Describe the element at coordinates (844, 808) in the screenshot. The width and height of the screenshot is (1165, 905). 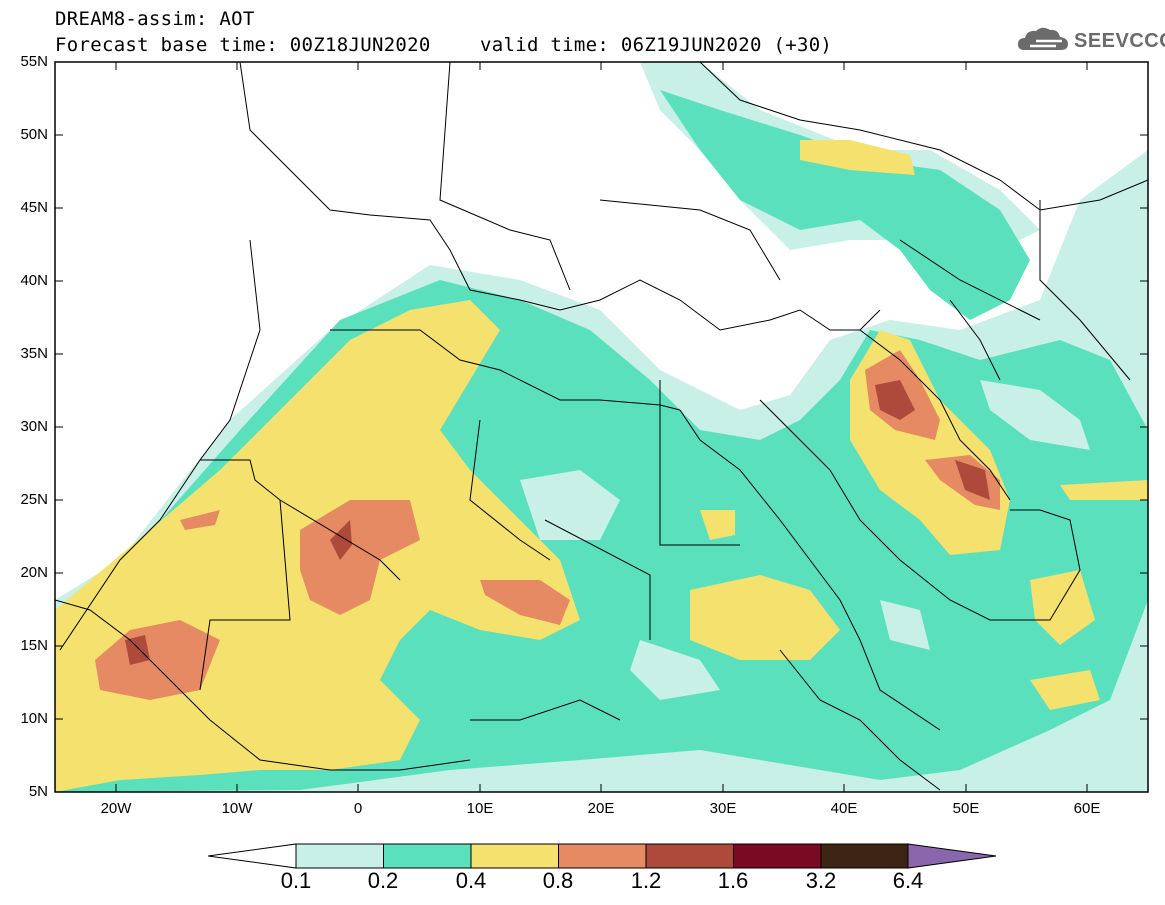
I see `lon-label: 40E` at that location.